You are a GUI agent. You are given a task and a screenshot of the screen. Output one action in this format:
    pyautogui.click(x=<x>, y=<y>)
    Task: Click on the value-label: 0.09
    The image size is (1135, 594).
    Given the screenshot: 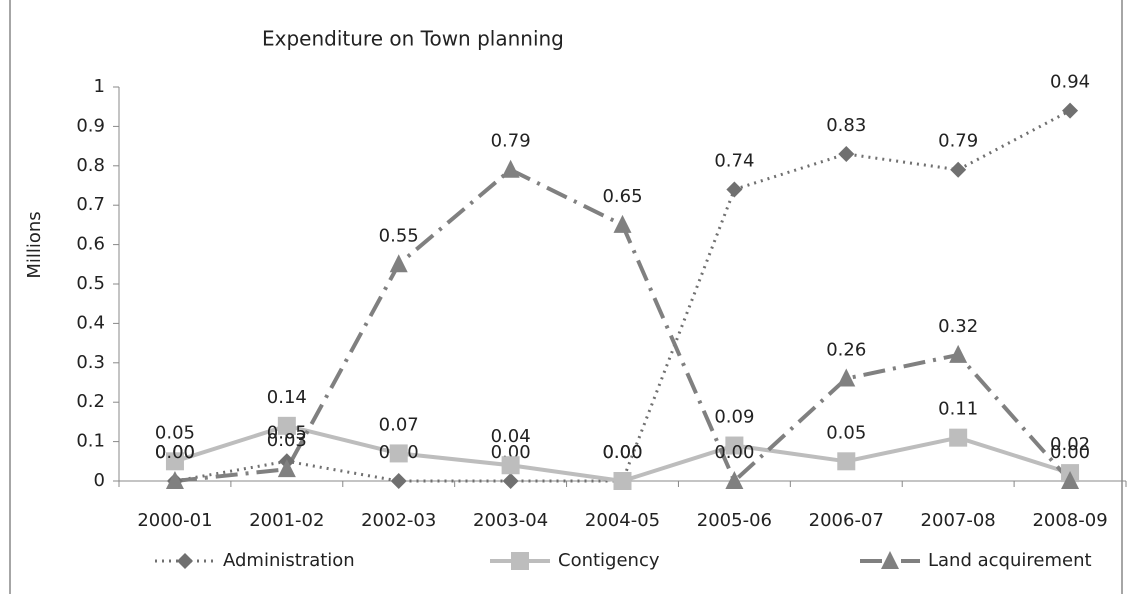 What is the action you would take?
    pyautogui.click(x=734, y=417)
    